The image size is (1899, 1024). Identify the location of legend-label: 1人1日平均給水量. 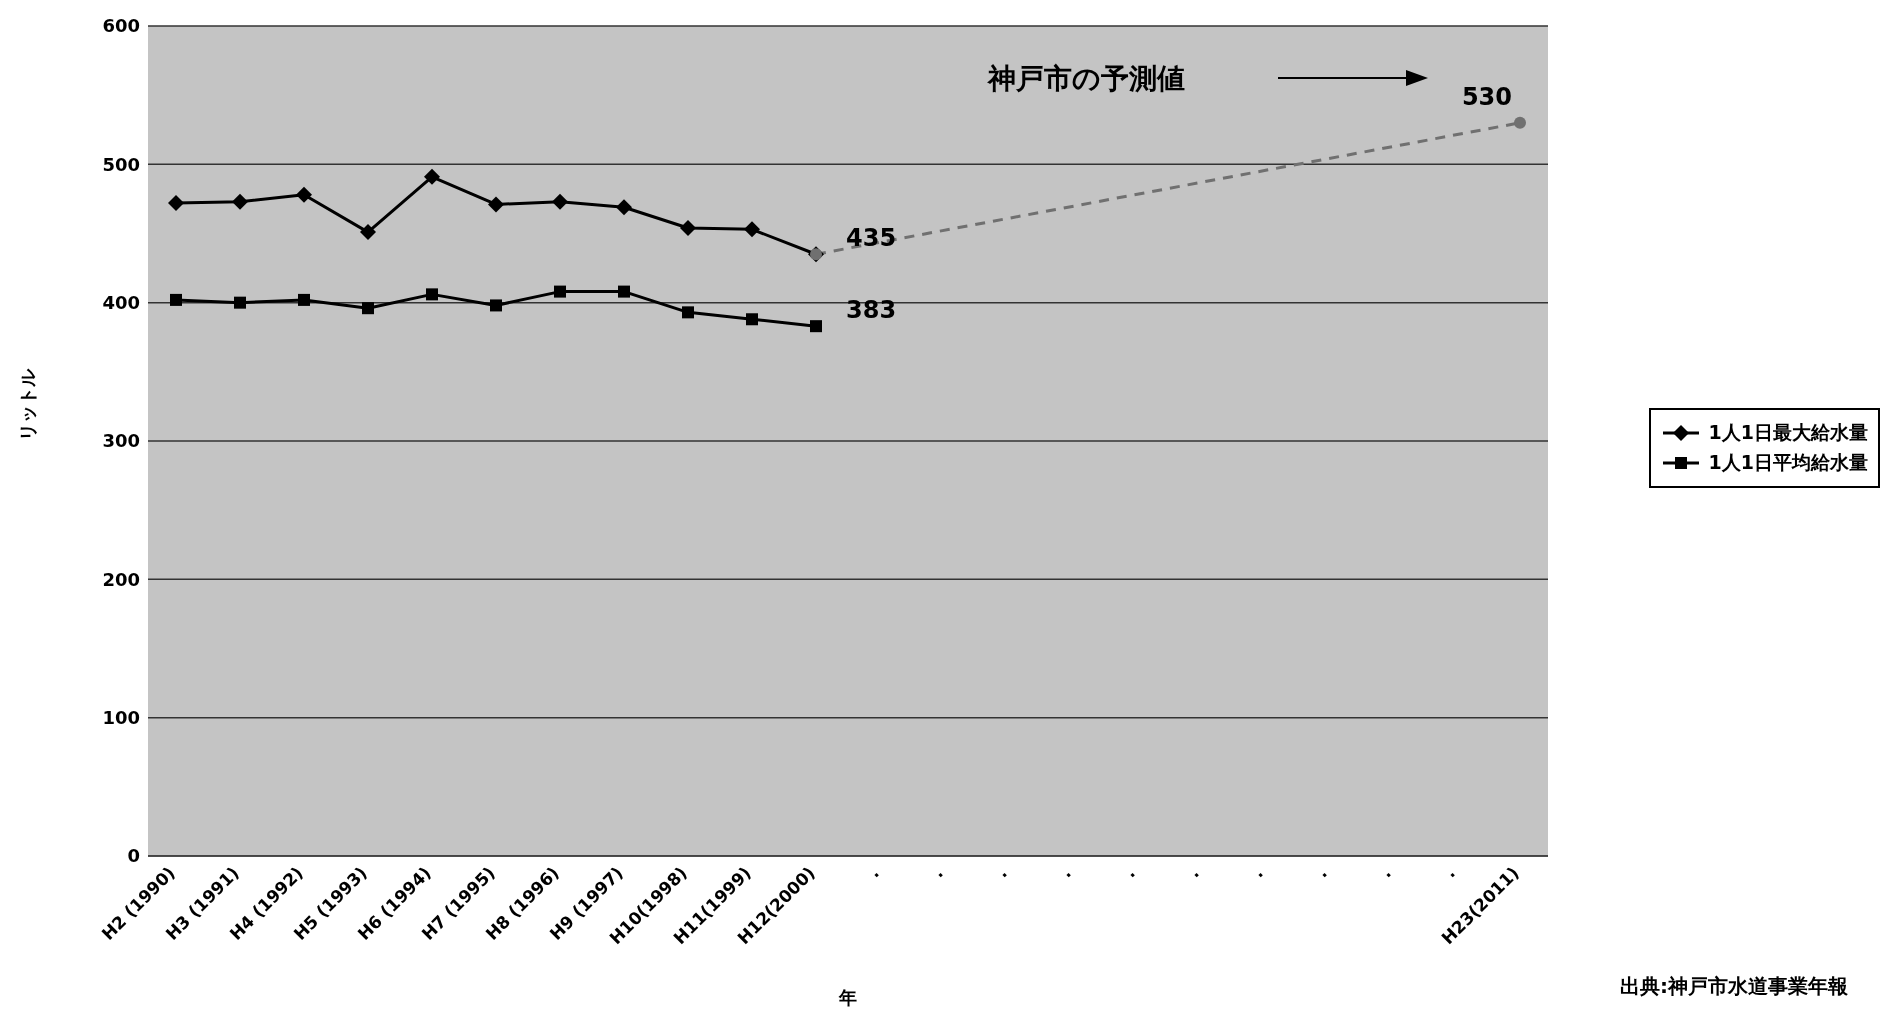
(1788, 462).